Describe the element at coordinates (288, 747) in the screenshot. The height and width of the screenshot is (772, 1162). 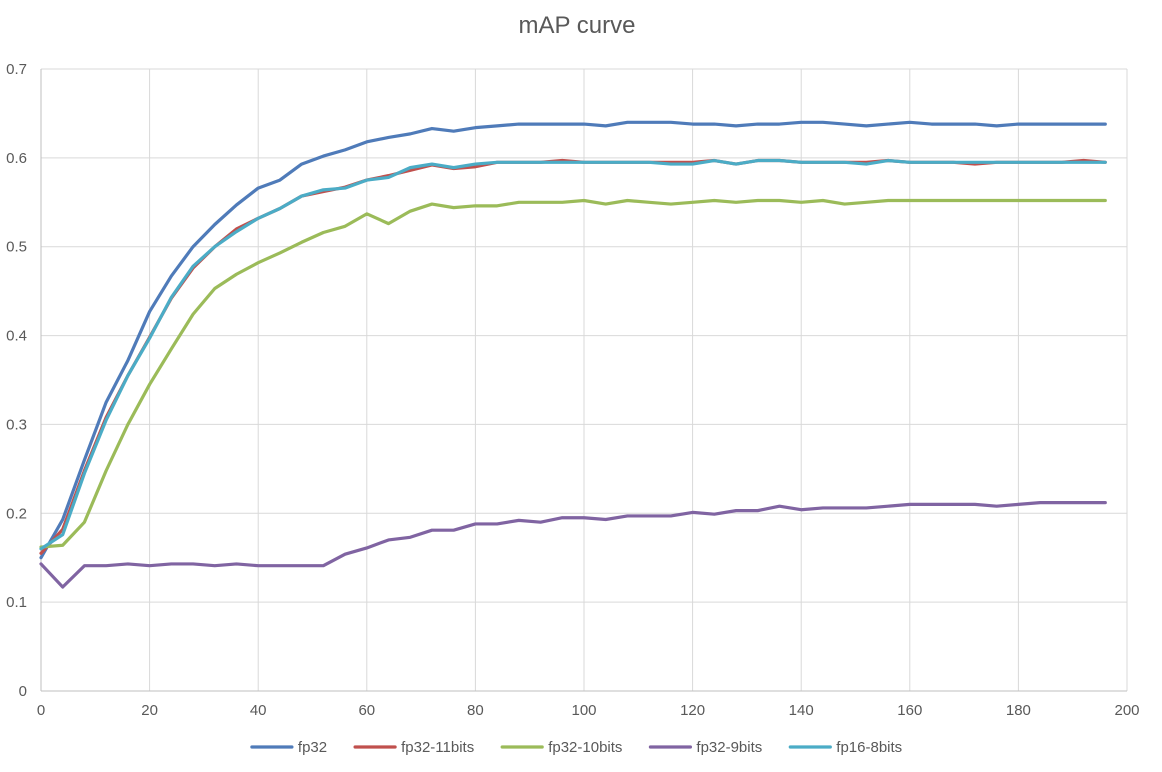
I see `legend-item-fp32: fp32` at that location.